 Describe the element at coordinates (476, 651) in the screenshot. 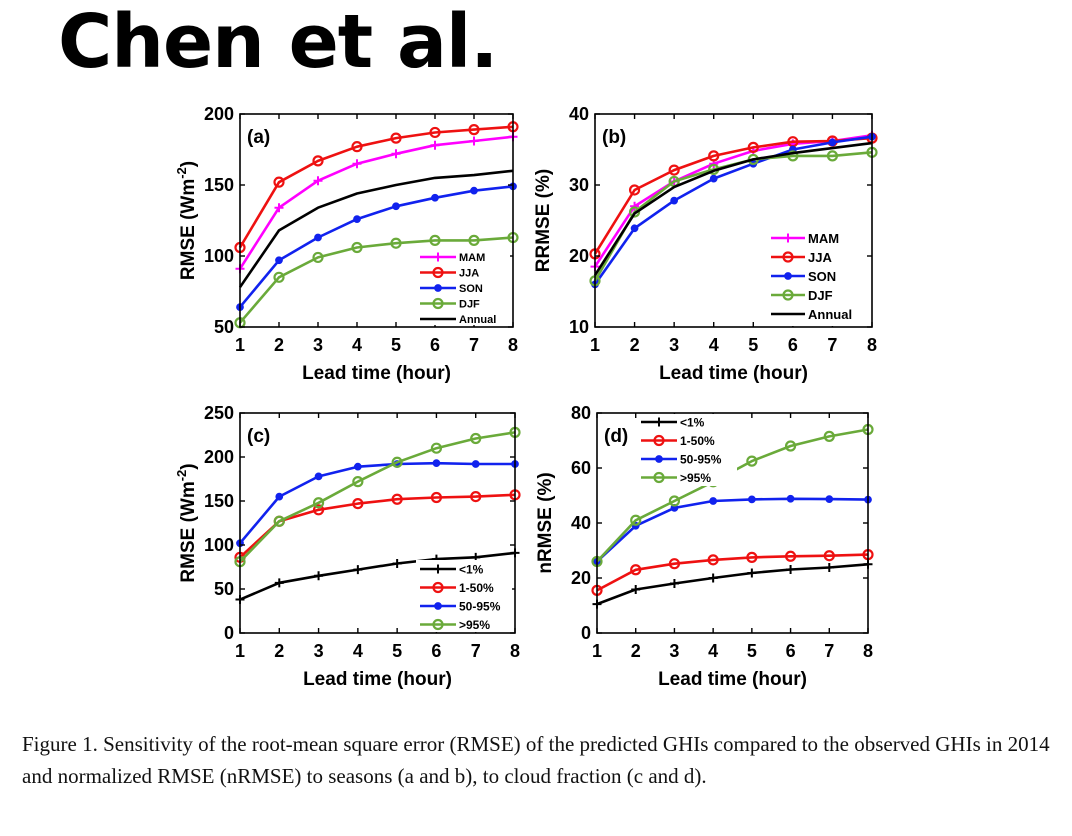

I see `x-tick-label: 7` at that location.